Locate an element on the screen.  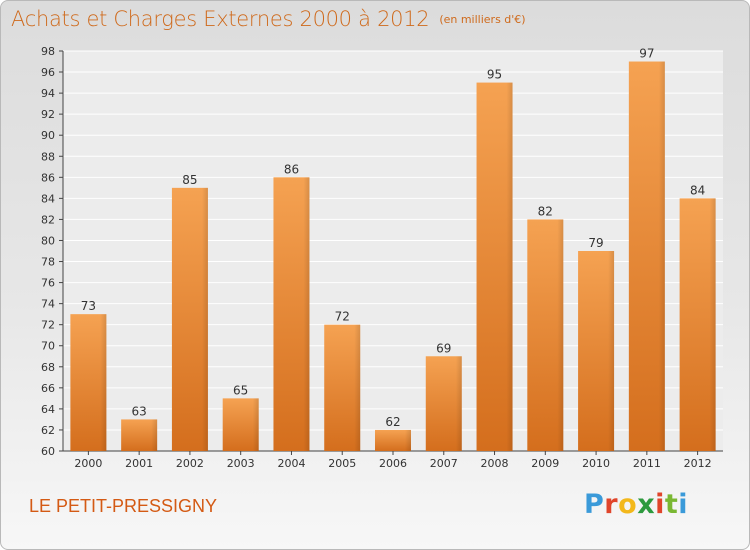
y-tick-label: 92 is located at coordinates (48, 114).